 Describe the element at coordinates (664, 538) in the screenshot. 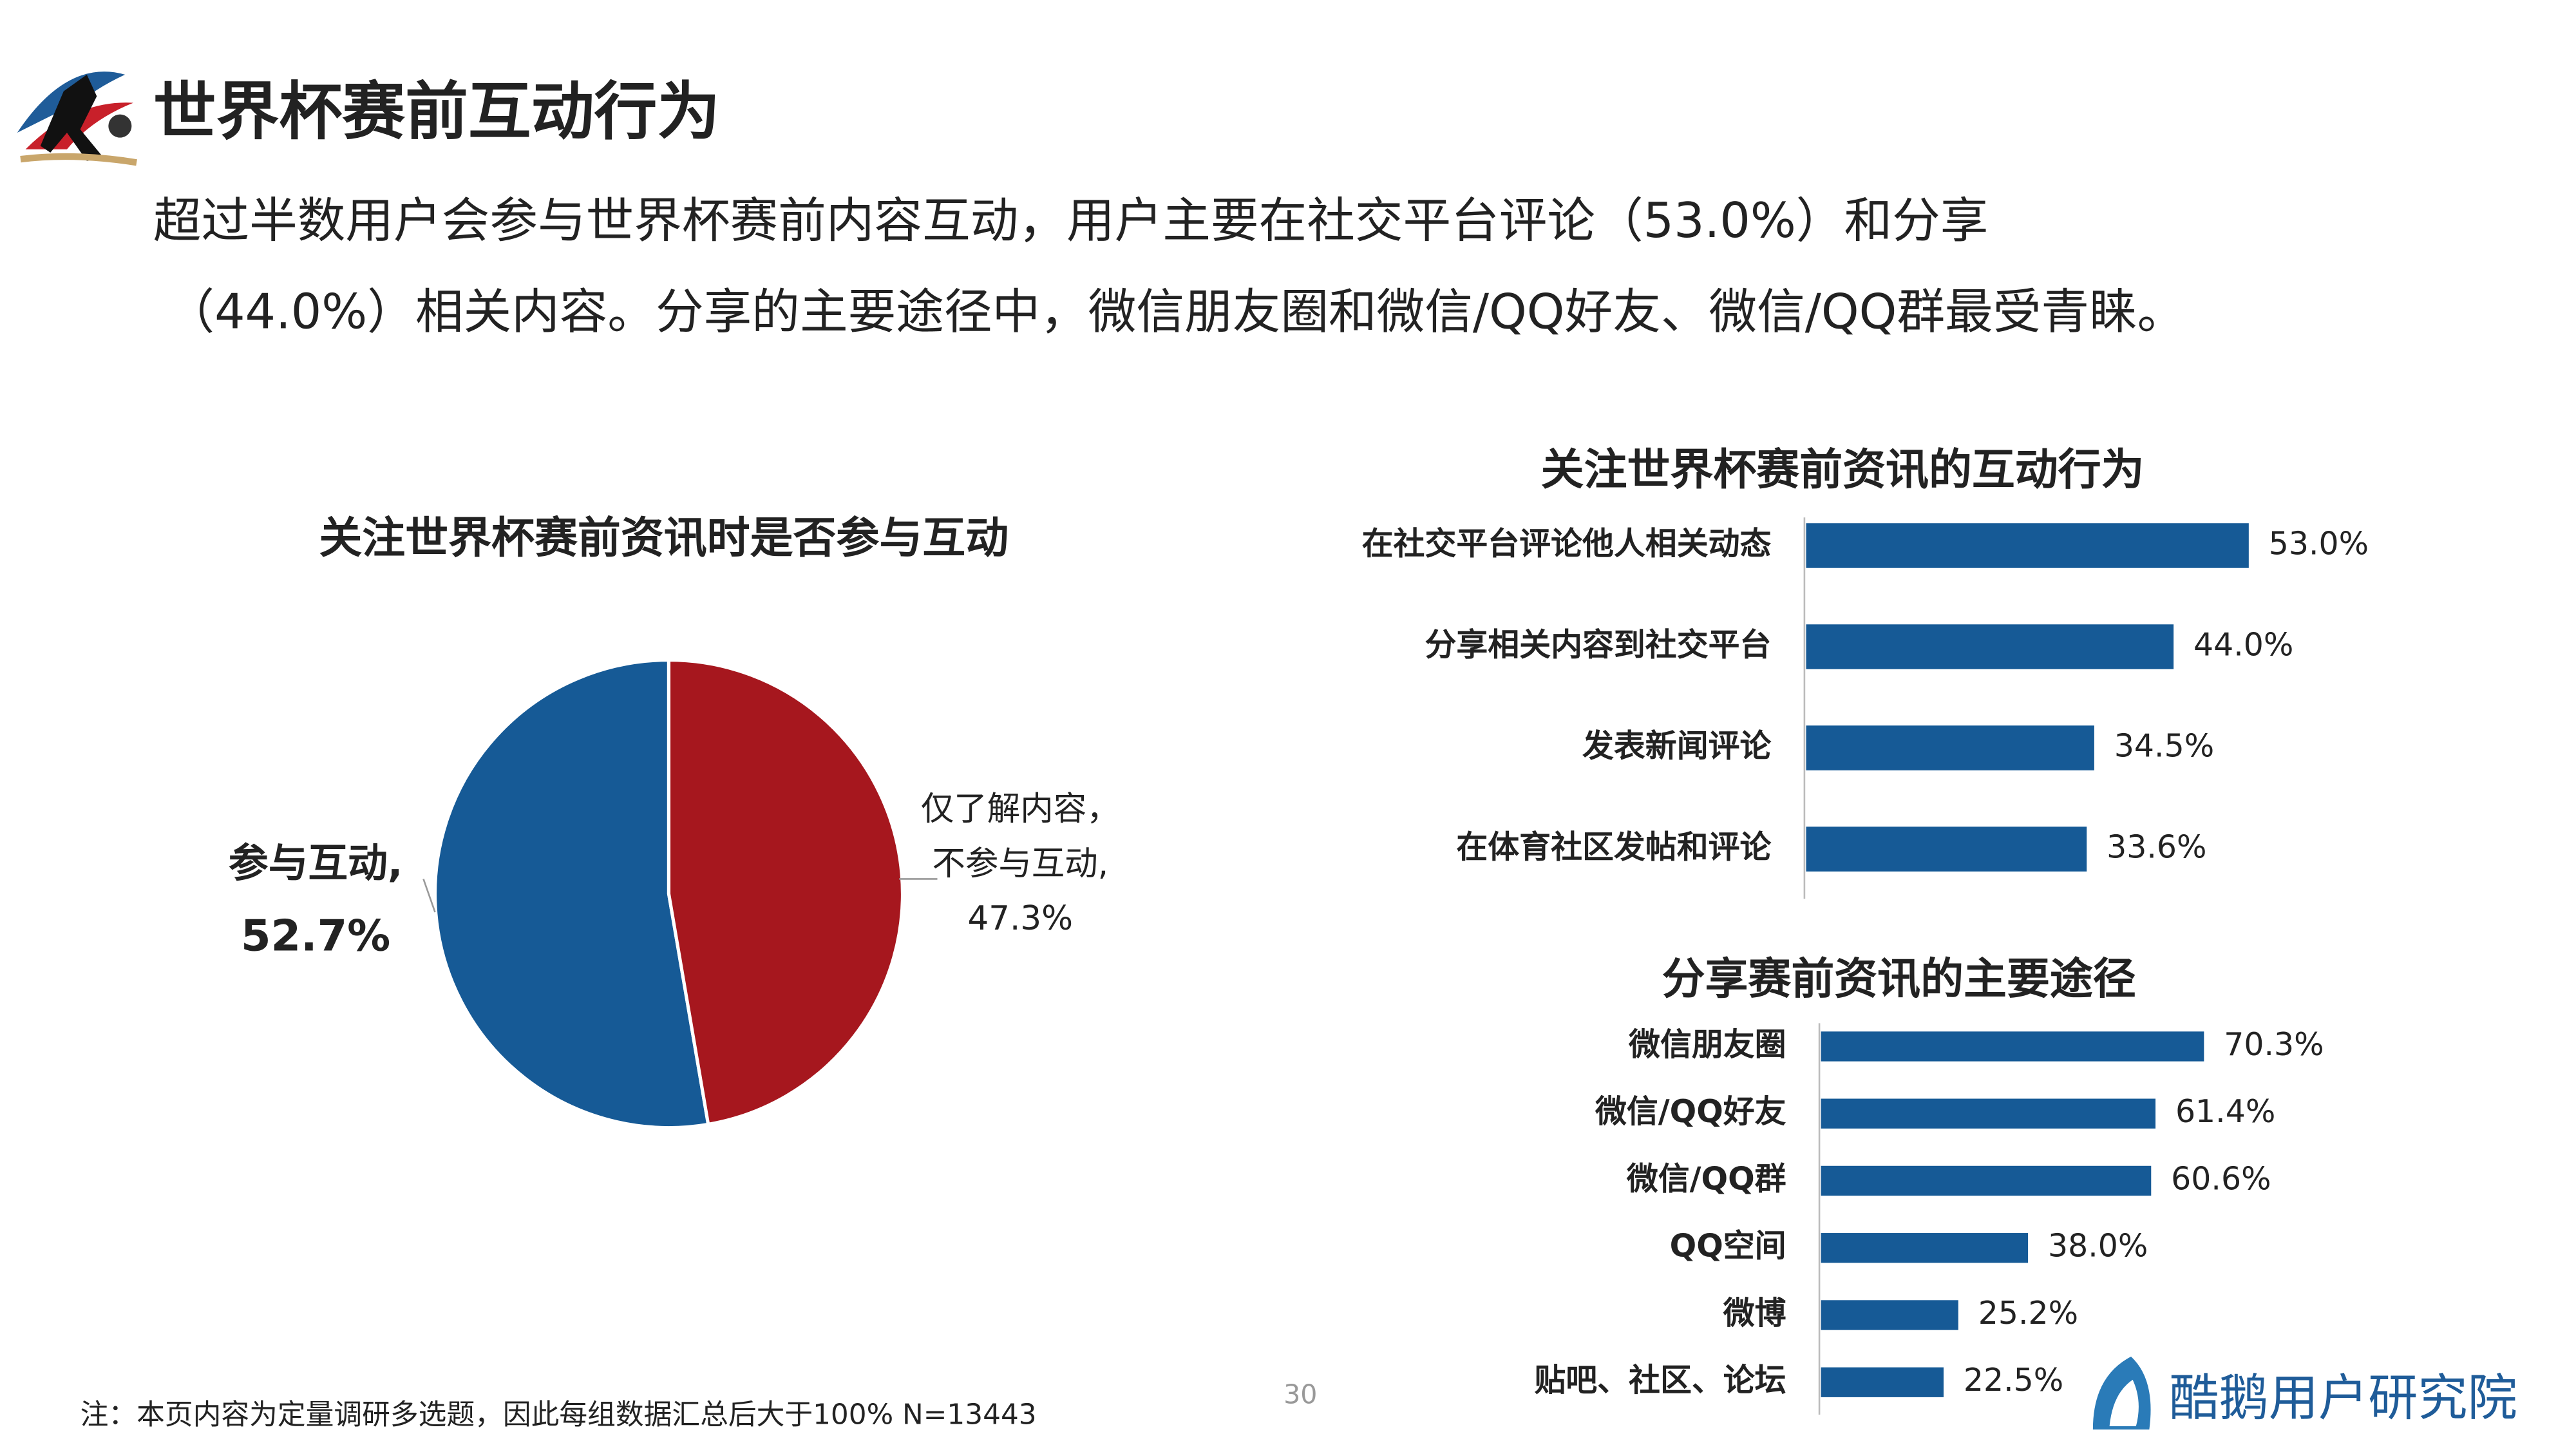

I see `chart-title: 关注世界杯赛前资讯时是否参与互动` at that location.